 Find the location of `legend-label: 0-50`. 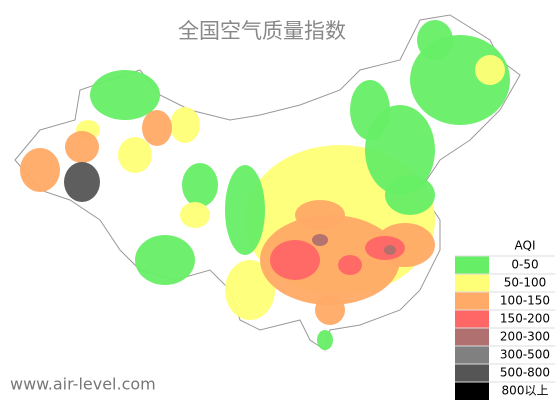

legend-label: 0-50 is located at coordinates (524, 265).